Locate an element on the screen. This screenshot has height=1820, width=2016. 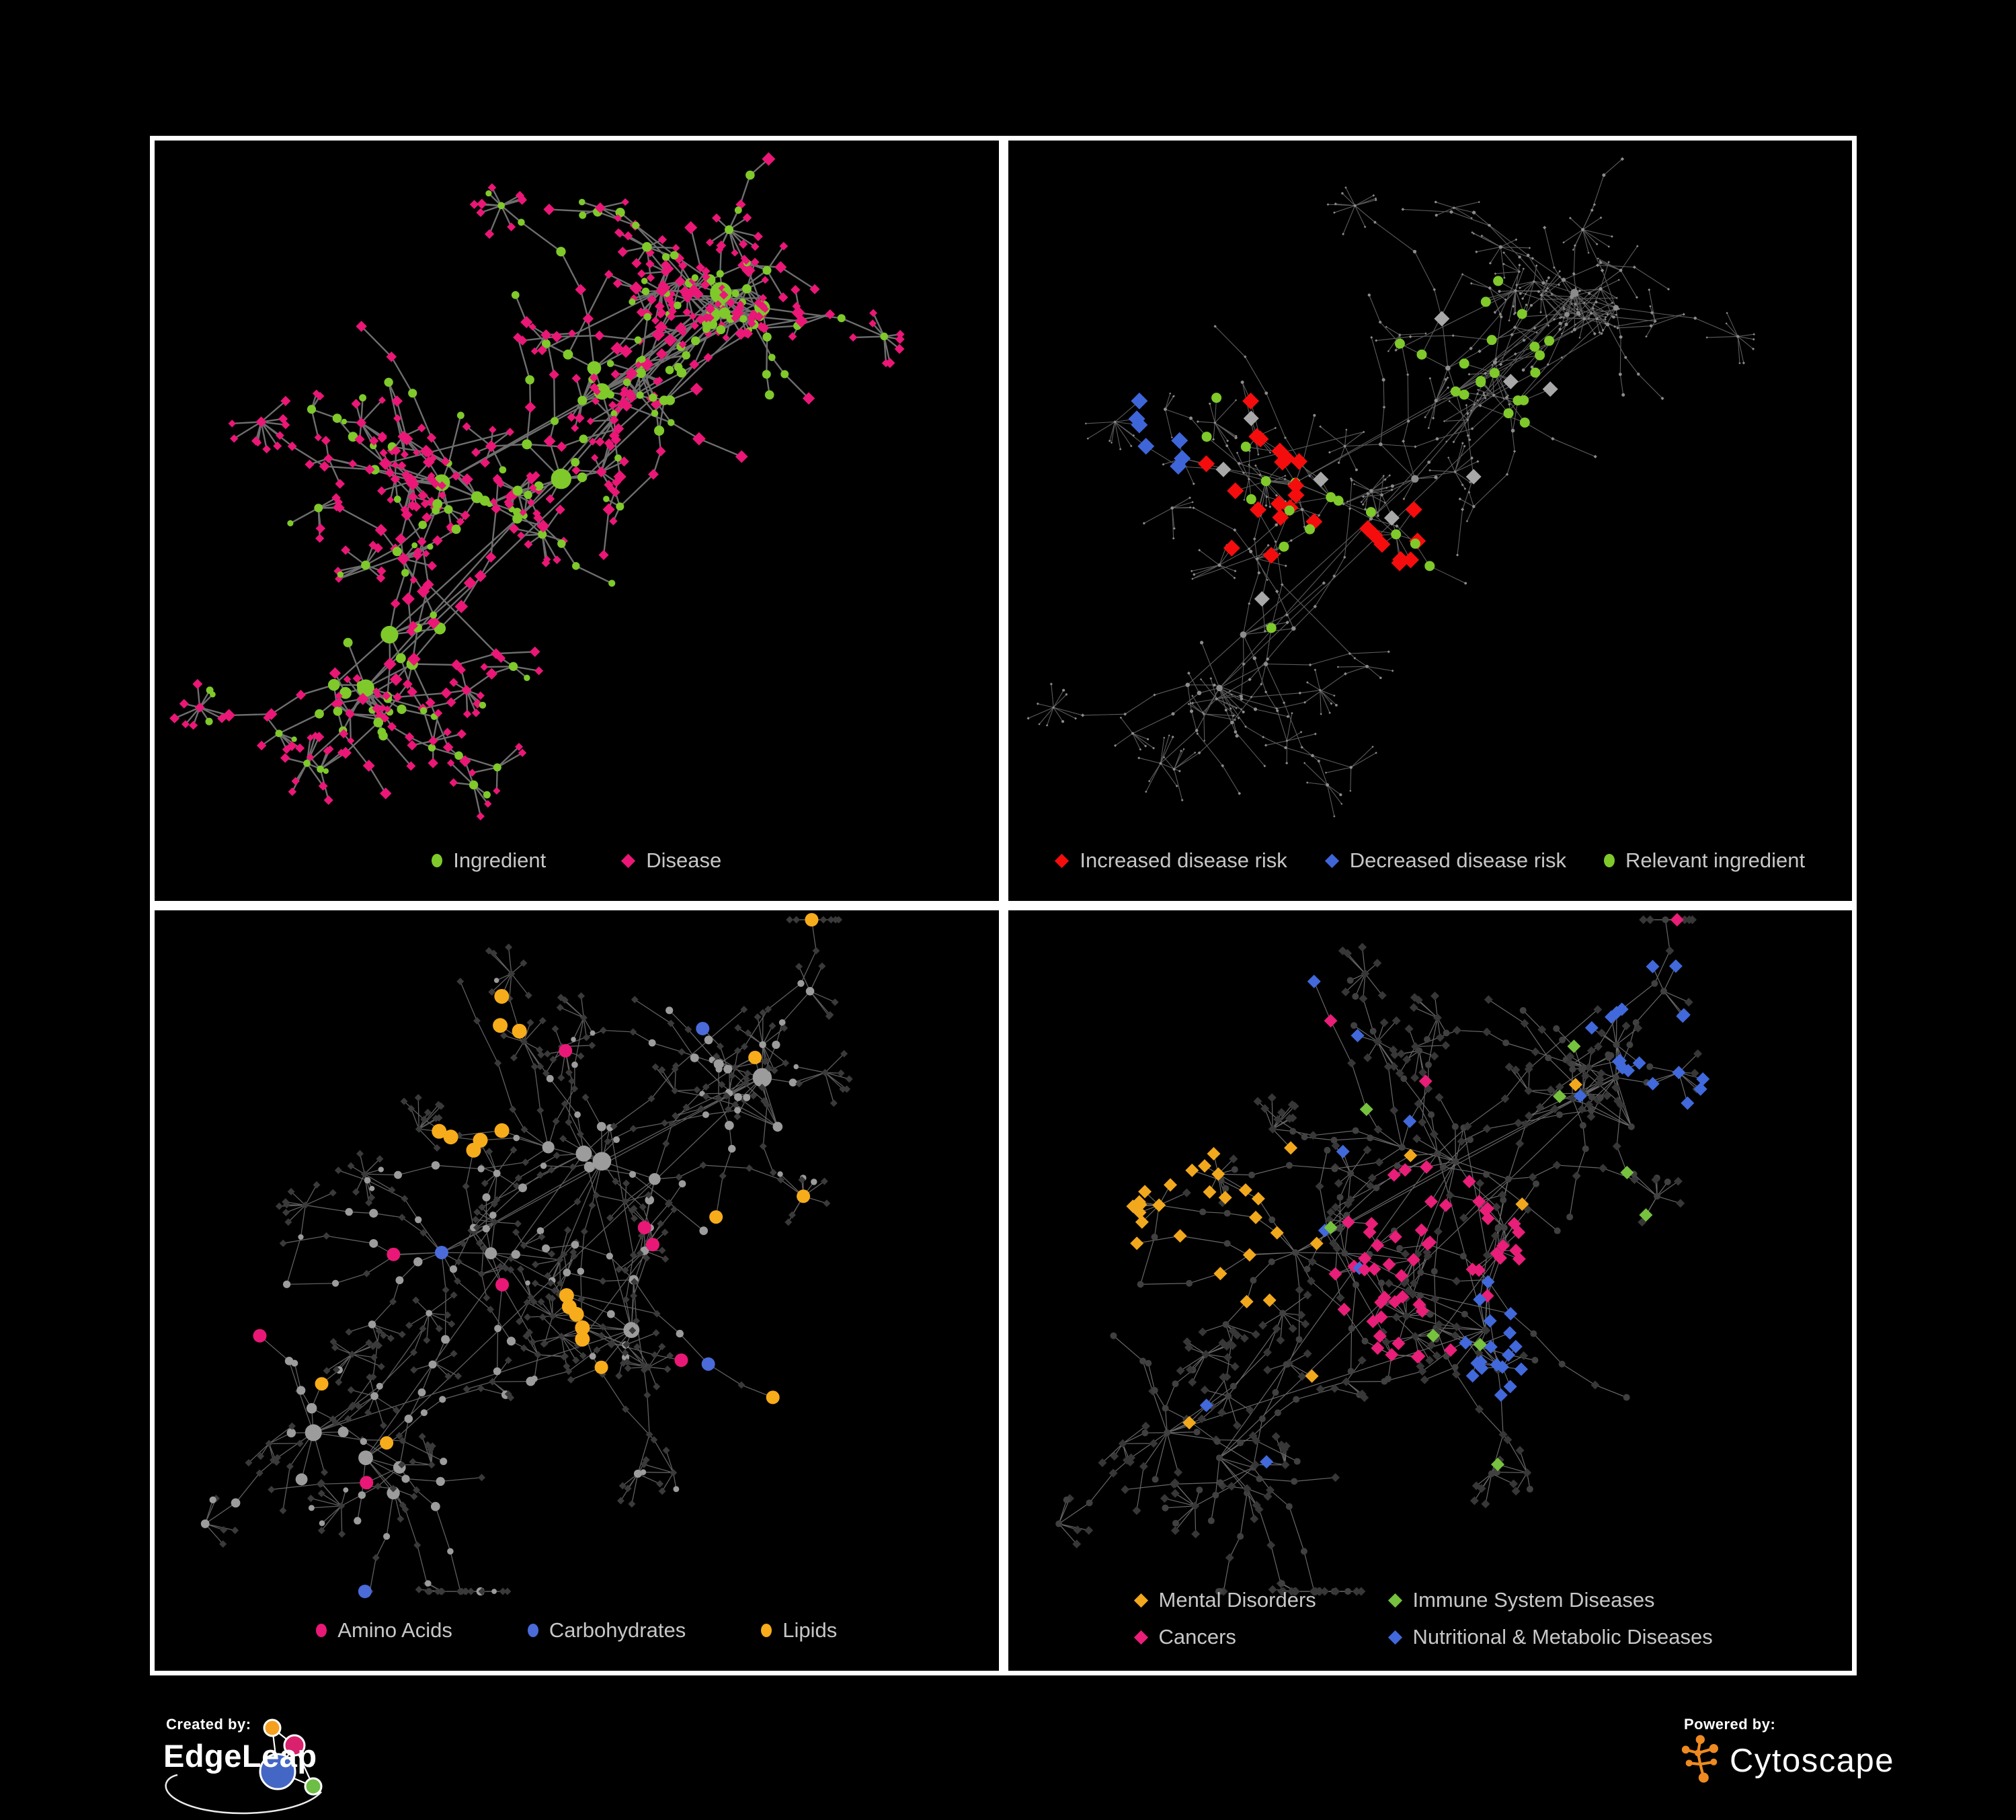
cytoscape-credit: Powered by: is located at coordinates (1792, 1761).